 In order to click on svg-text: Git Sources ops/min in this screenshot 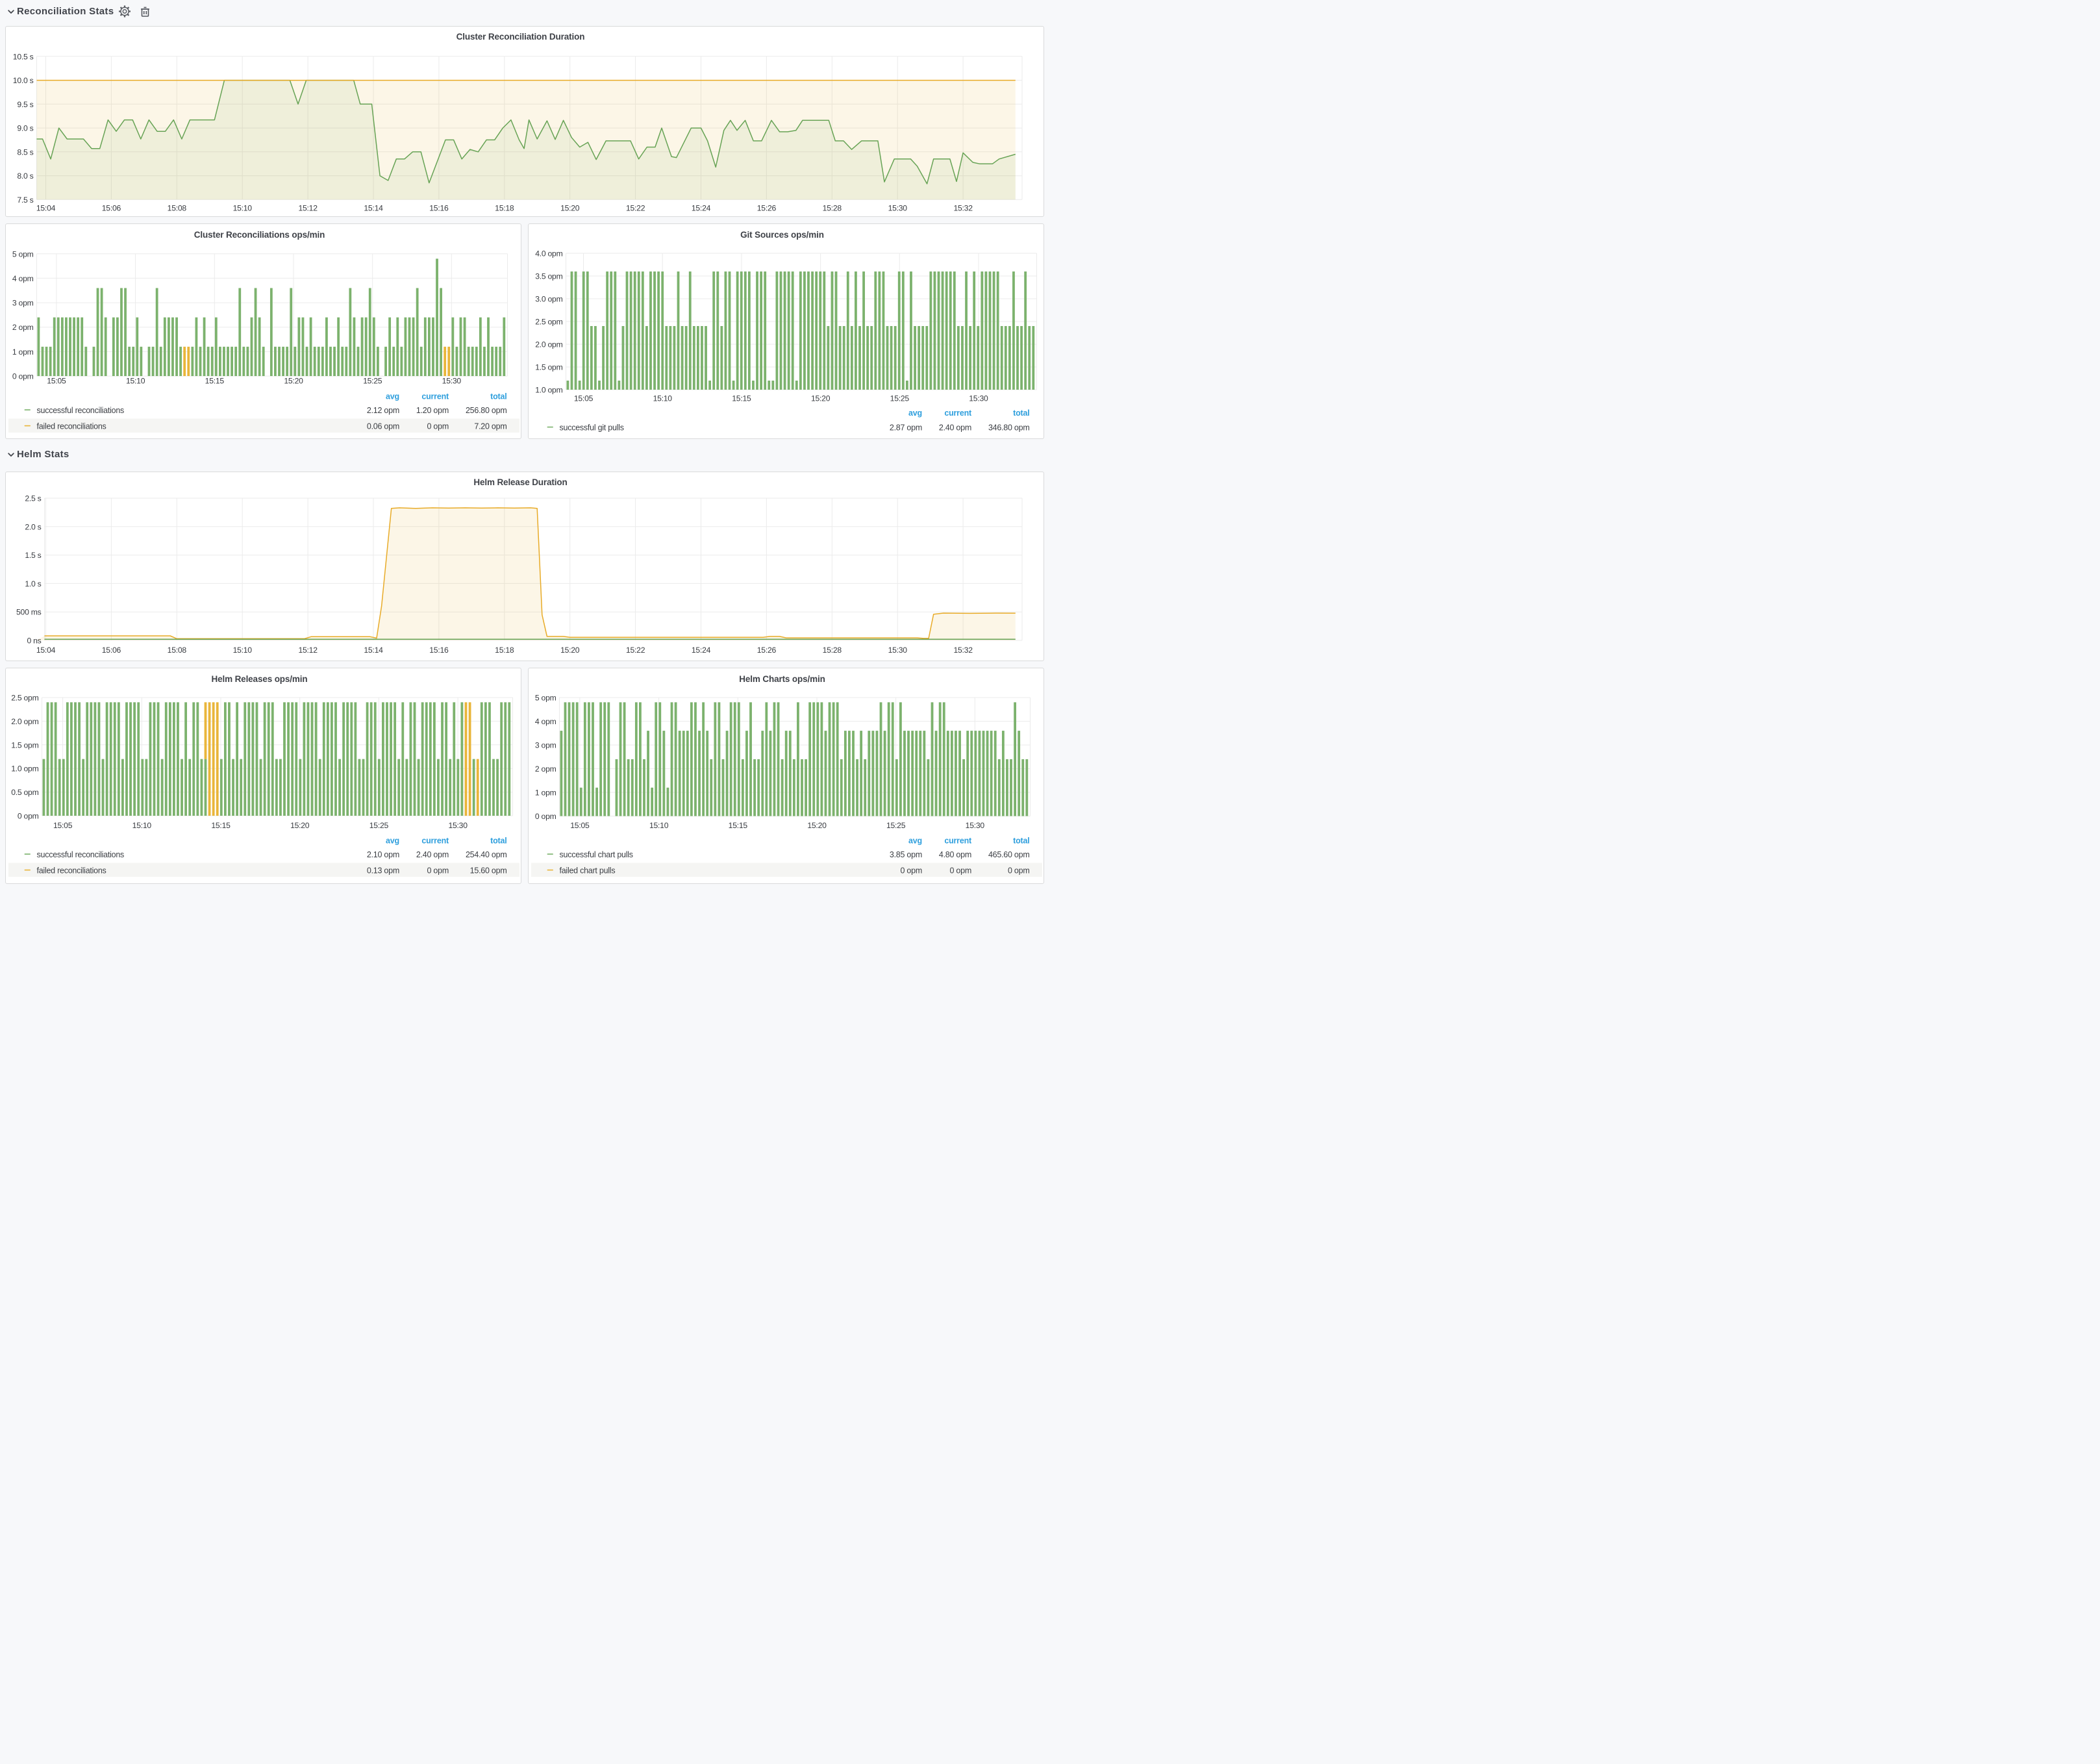, I will do `click(782, 235)`.